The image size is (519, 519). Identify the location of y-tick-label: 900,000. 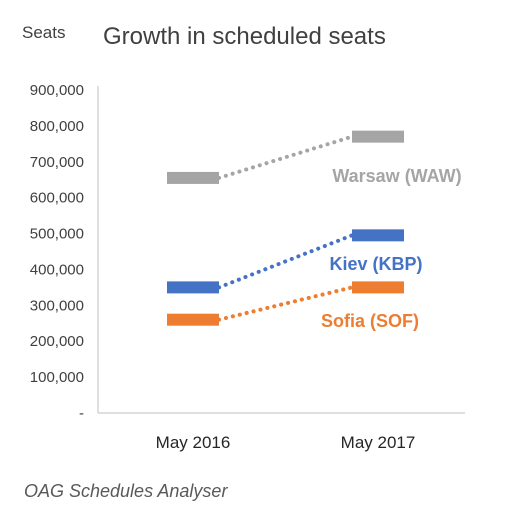
(57, 90).